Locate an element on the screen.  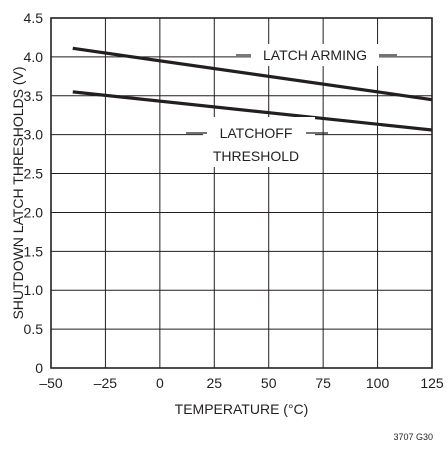
x-tick-label: 50 is located at coordinates (269, 383).